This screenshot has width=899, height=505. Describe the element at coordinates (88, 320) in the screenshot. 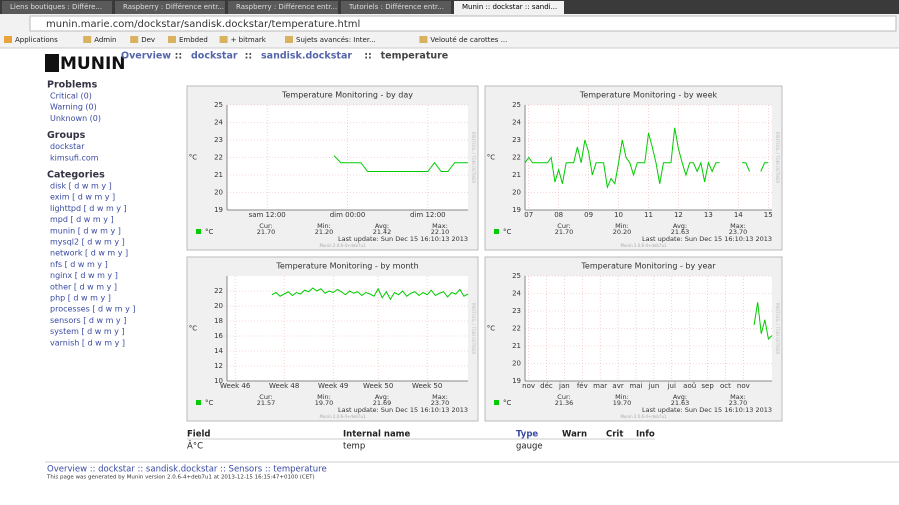

I see `sidebar-link: sensors [ d w m y ]` at that location.